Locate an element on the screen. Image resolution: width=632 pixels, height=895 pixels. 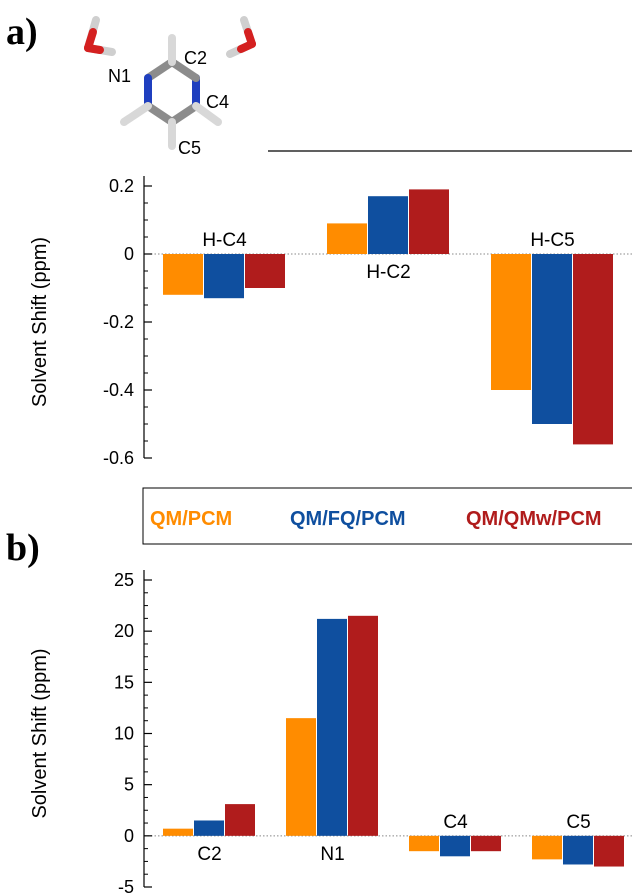
category-label-a-h-c4: H-C4 is located at coordinates (224, 240).